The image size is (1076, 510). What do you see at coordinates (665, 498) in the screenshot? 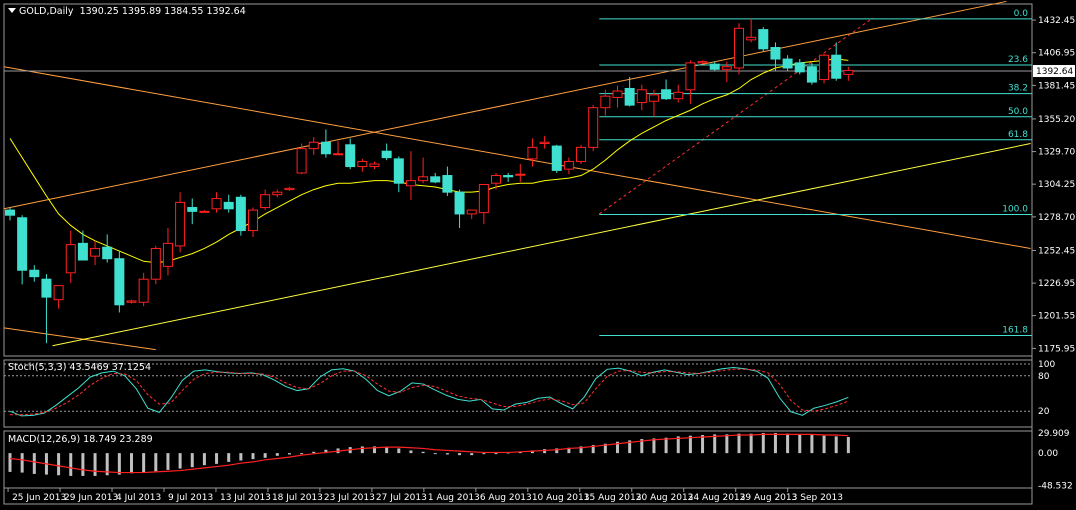
I see `date-axis-label: 20 Aug 2013` at bounding box center [665, 498].